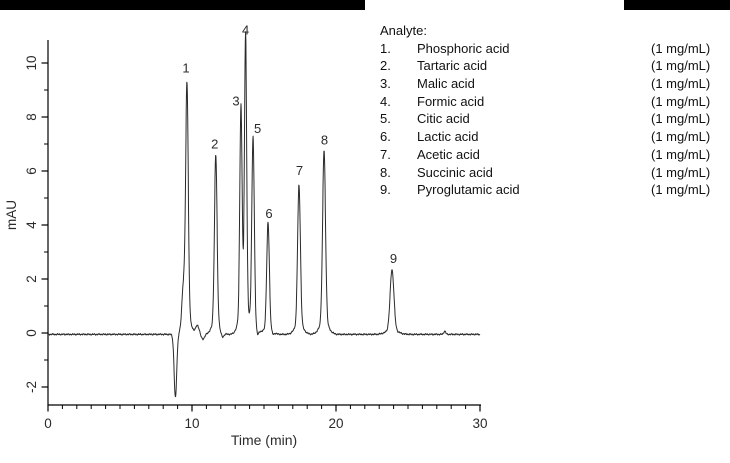 The image size is (730, 463). I want to click on legend-item: 4. Formic acid (1 mg/mL), so click(546, 102).